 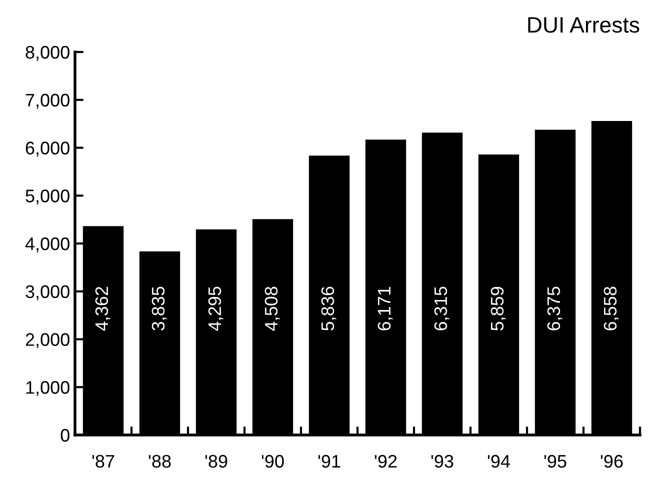 What do you see at coordinates (272, 308) in the screenshot?
I see `data-label: 4,508` at bounding box center [272, 308].